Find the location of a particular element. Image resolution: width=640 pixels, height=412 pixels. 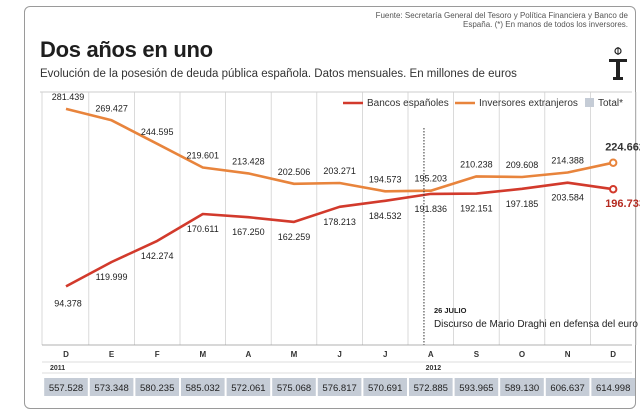

page-title: Dos años en uno is located at coordinates (126, 49).